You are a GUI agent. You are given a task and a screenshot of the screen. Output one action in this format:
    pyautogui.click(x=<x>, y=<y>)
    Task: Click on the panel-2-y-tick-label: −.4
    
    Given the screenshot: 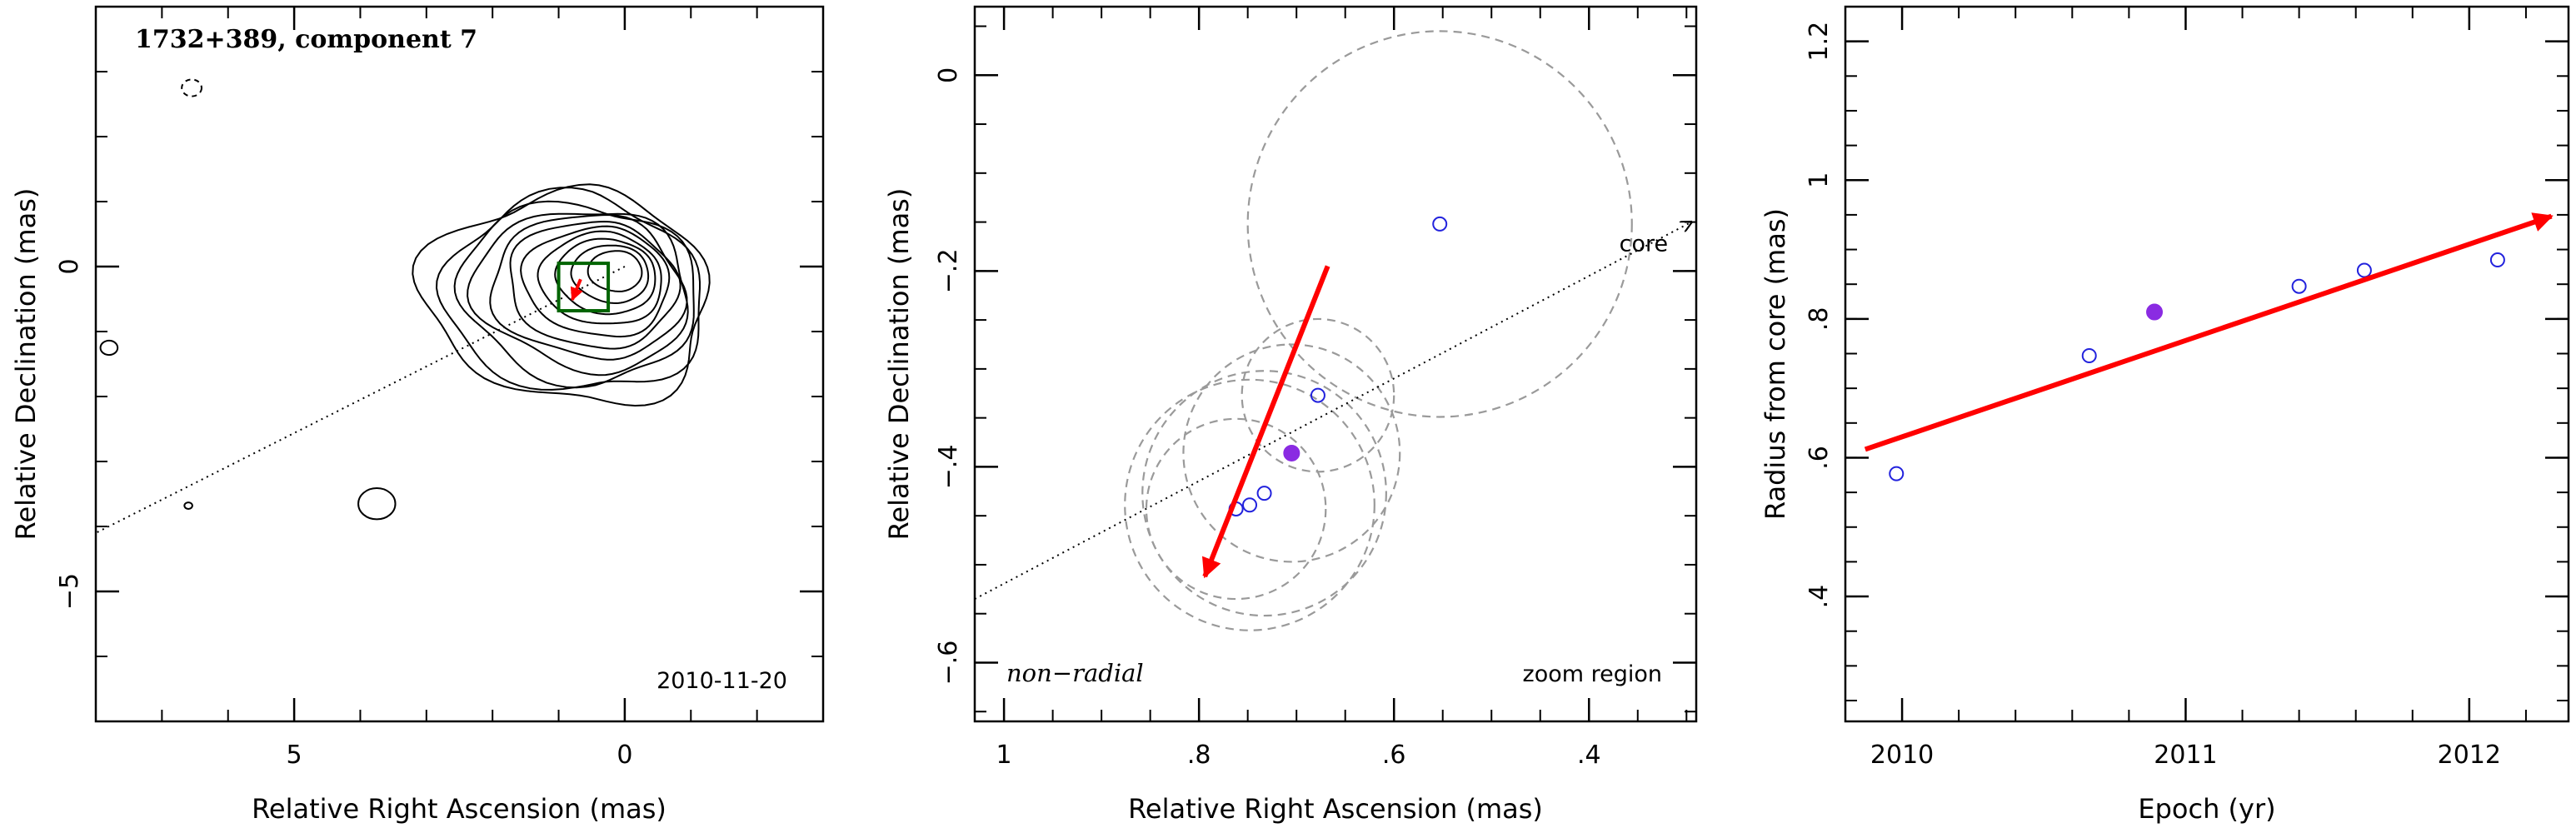 What is the action you would take?
    pyautogui.click(x=948, y=467)
    